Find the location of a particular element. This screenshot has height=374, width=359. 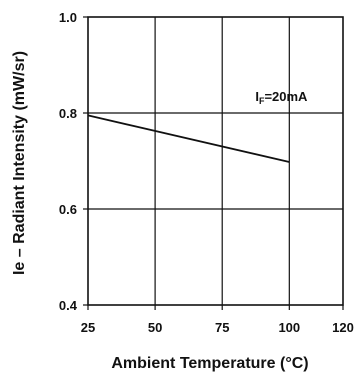

y-axis-title: Ie – Radiant Intensity (mW/sr) is located at coordinates (19, 163).